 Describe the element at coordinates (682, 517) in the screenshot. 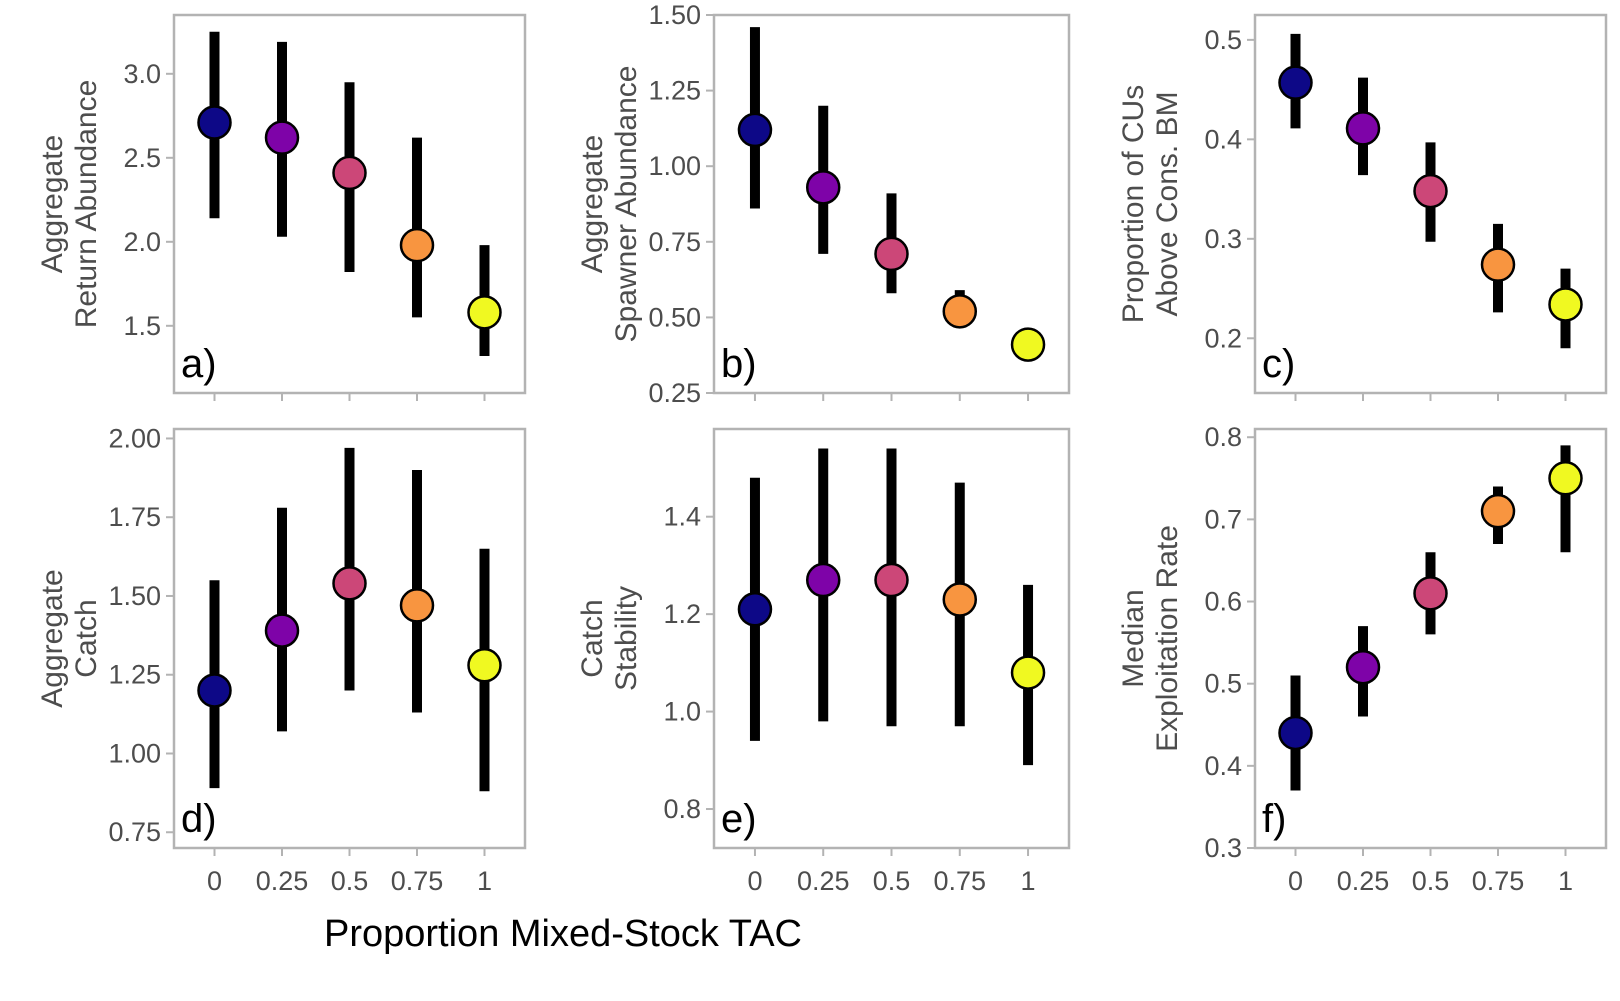

I see `y-tick-label: 1.4` at that location.